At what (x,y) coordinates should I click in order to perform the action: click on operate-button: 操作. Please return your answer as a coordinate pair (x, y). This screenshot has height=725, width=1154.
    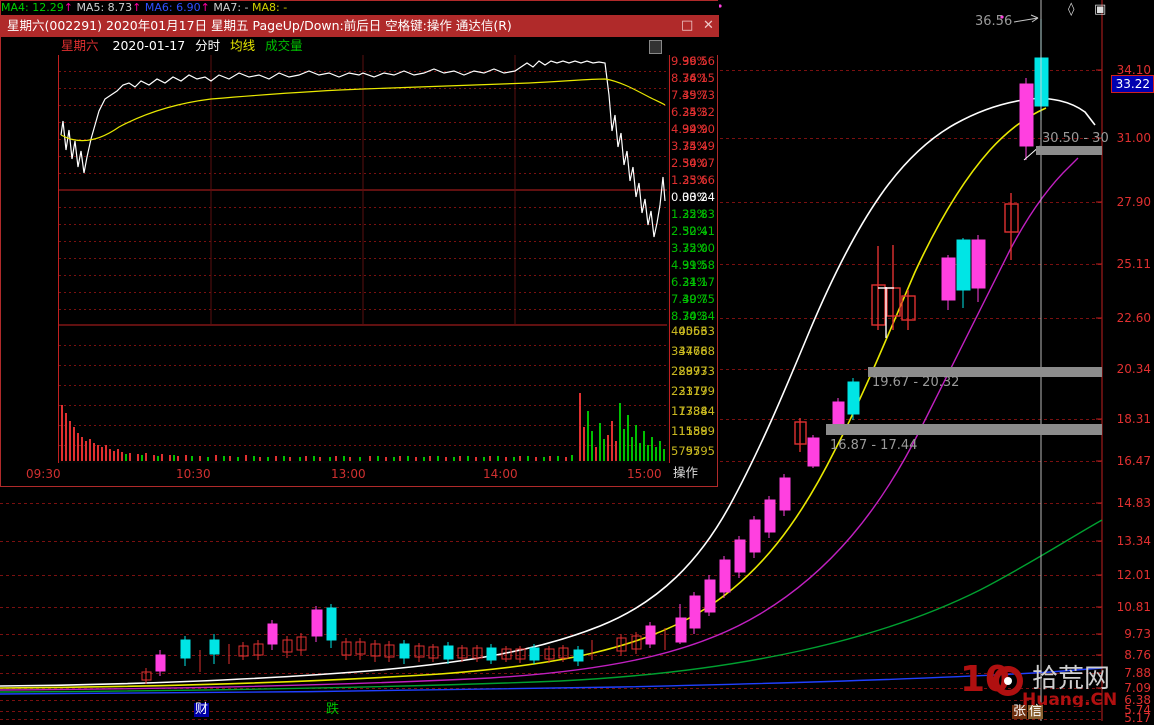
    Looking at the image, I should click on (686, 472).